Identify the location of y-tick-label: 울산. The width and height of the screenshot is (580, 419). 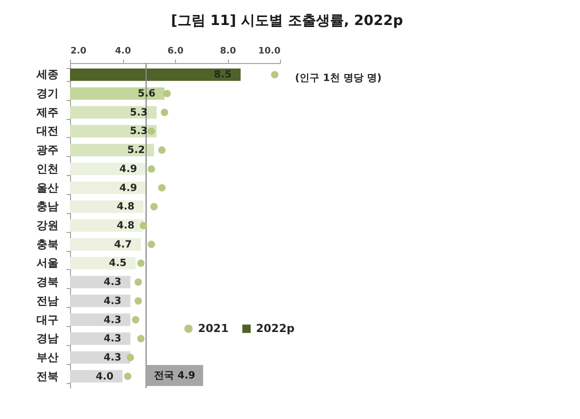
(47, 187).